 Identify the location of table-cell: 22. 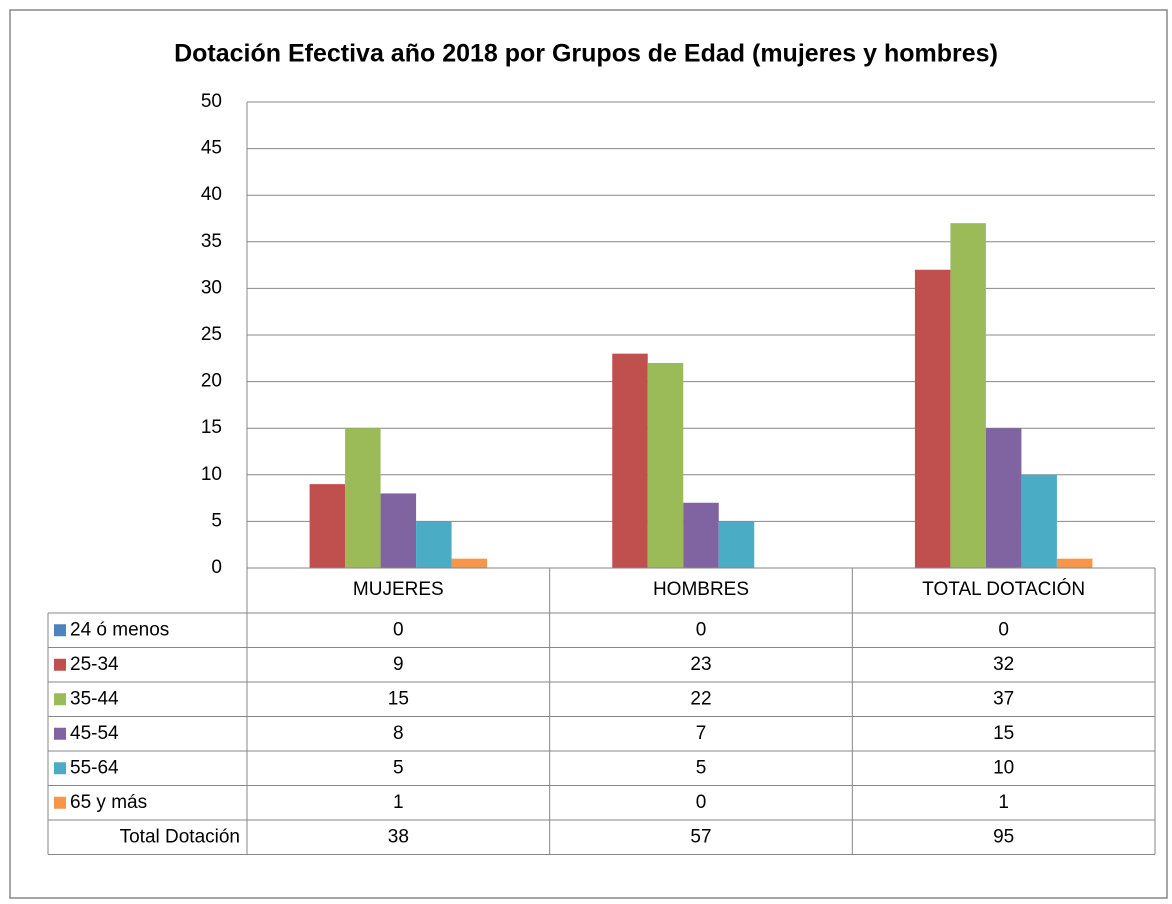
(700, 698).